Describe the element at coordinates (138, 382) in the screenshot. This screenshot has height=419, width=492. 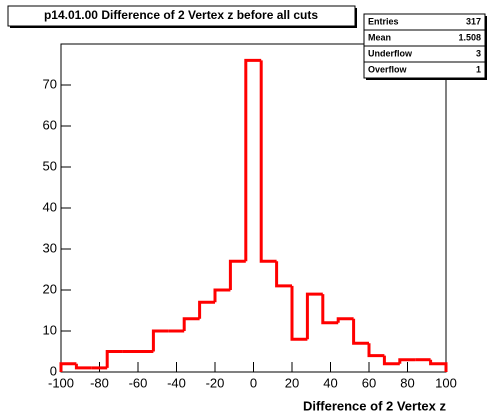
I see `x-tick-label: -60` at that location.